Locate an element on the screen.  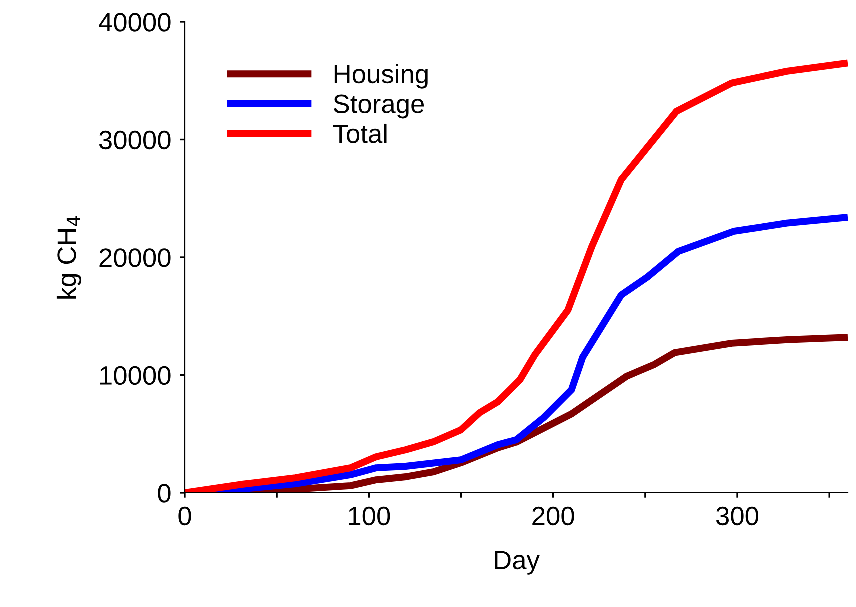
legend-label: Housing is located at coordinates (381, 76).